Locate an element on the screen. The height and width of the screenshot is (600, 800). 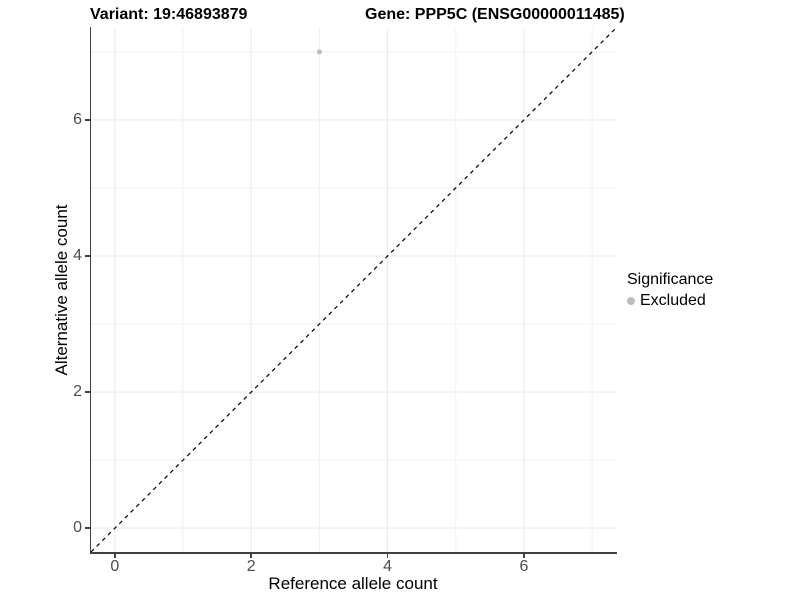
y-tick-label: 4 is located at coordinates (77, 255).